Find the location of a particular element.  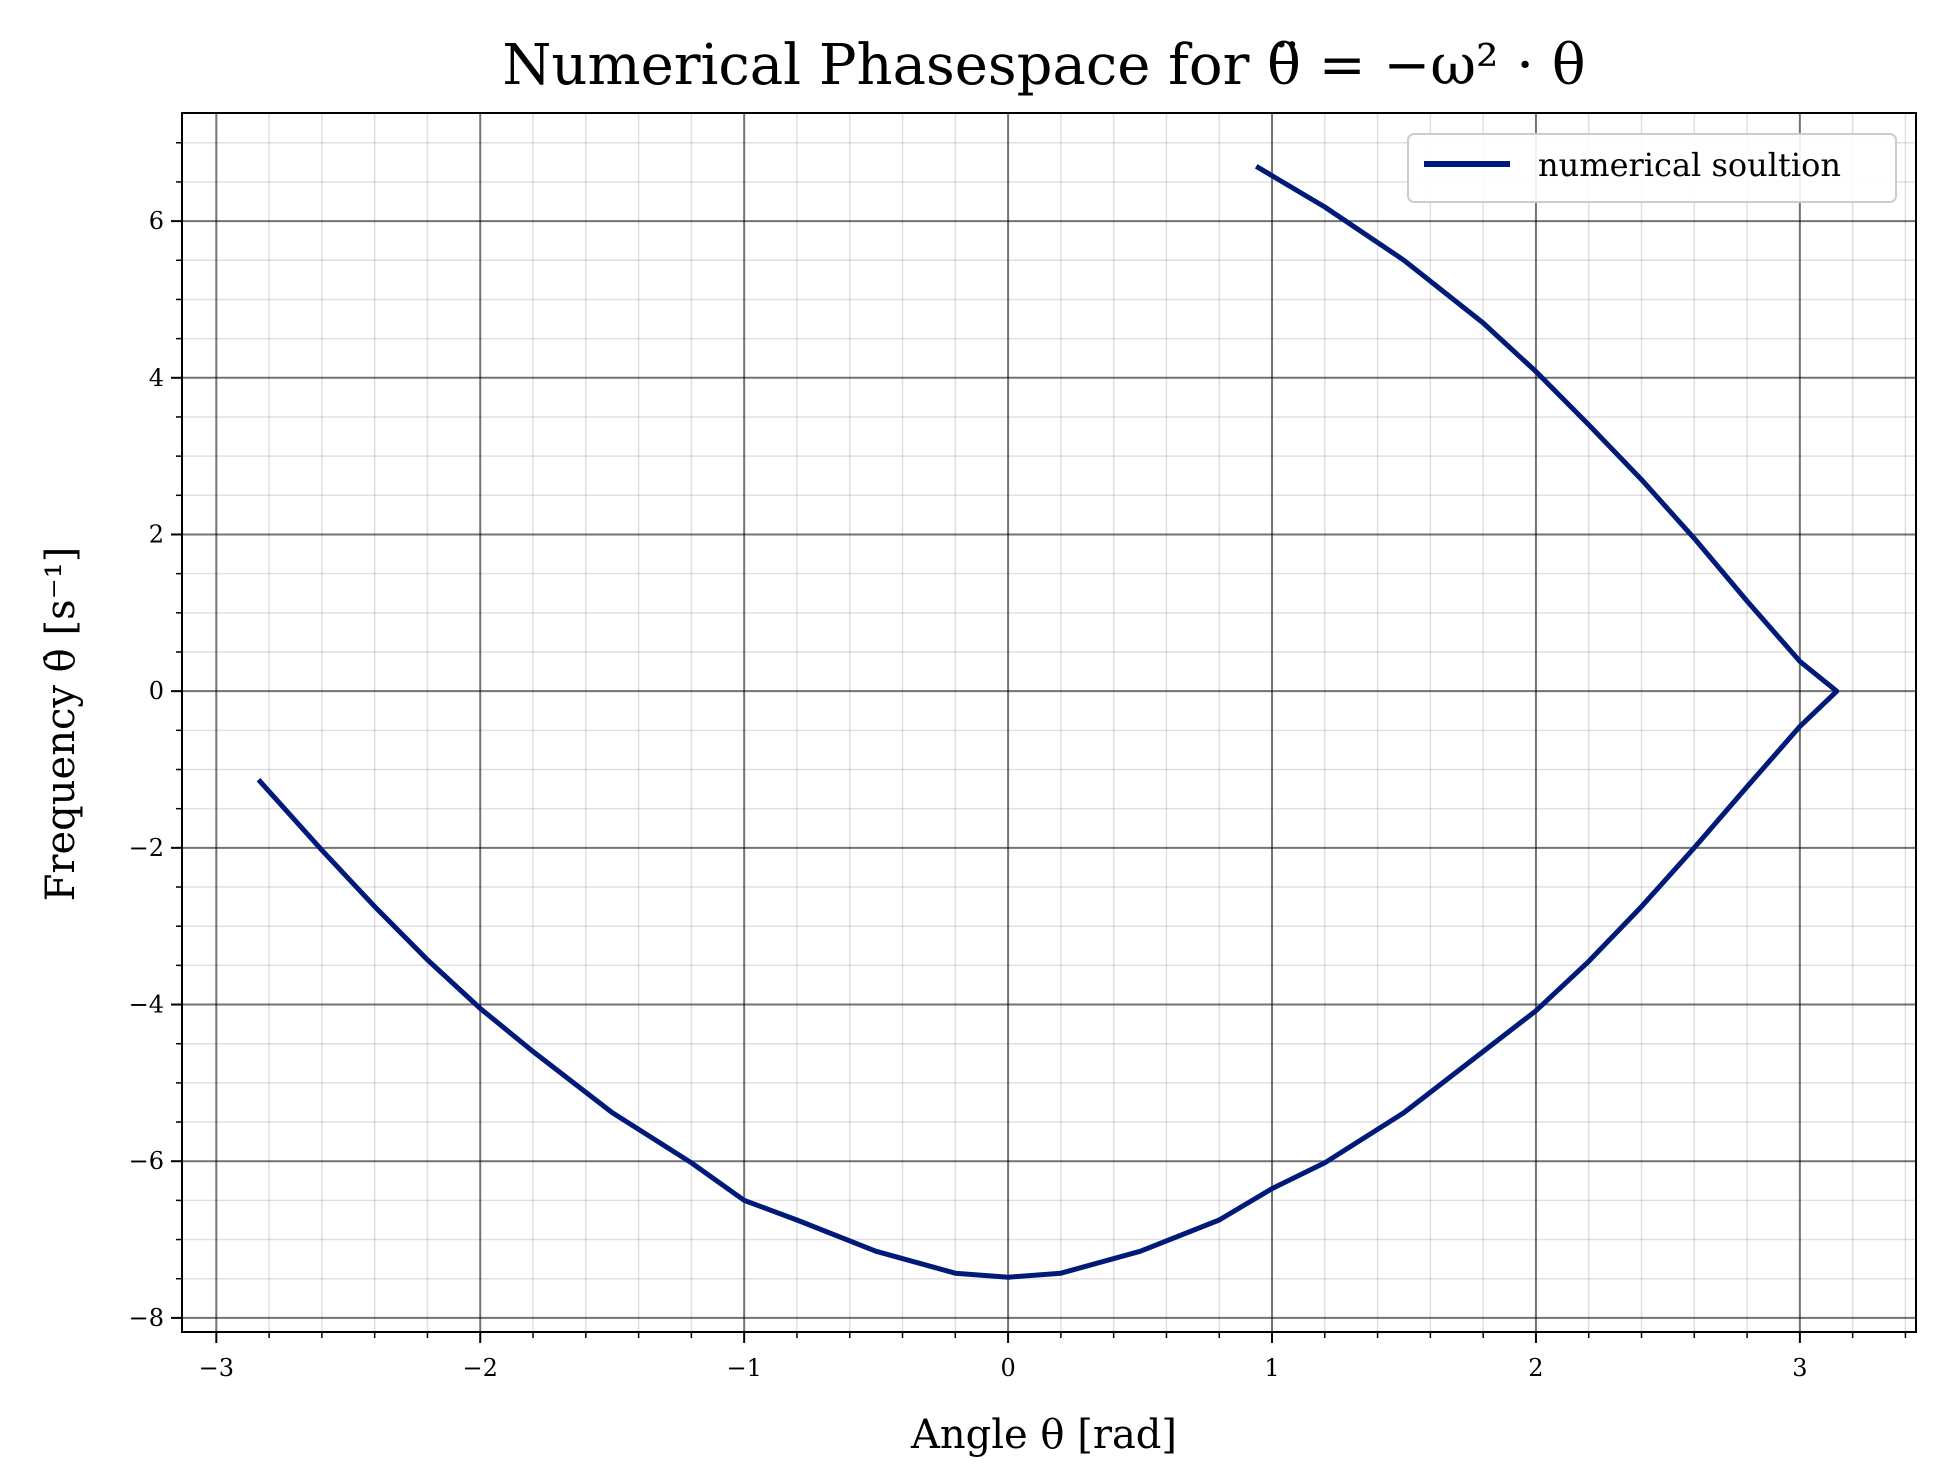

x-tick-label: 1 is located at coordinates (1271, 1368).